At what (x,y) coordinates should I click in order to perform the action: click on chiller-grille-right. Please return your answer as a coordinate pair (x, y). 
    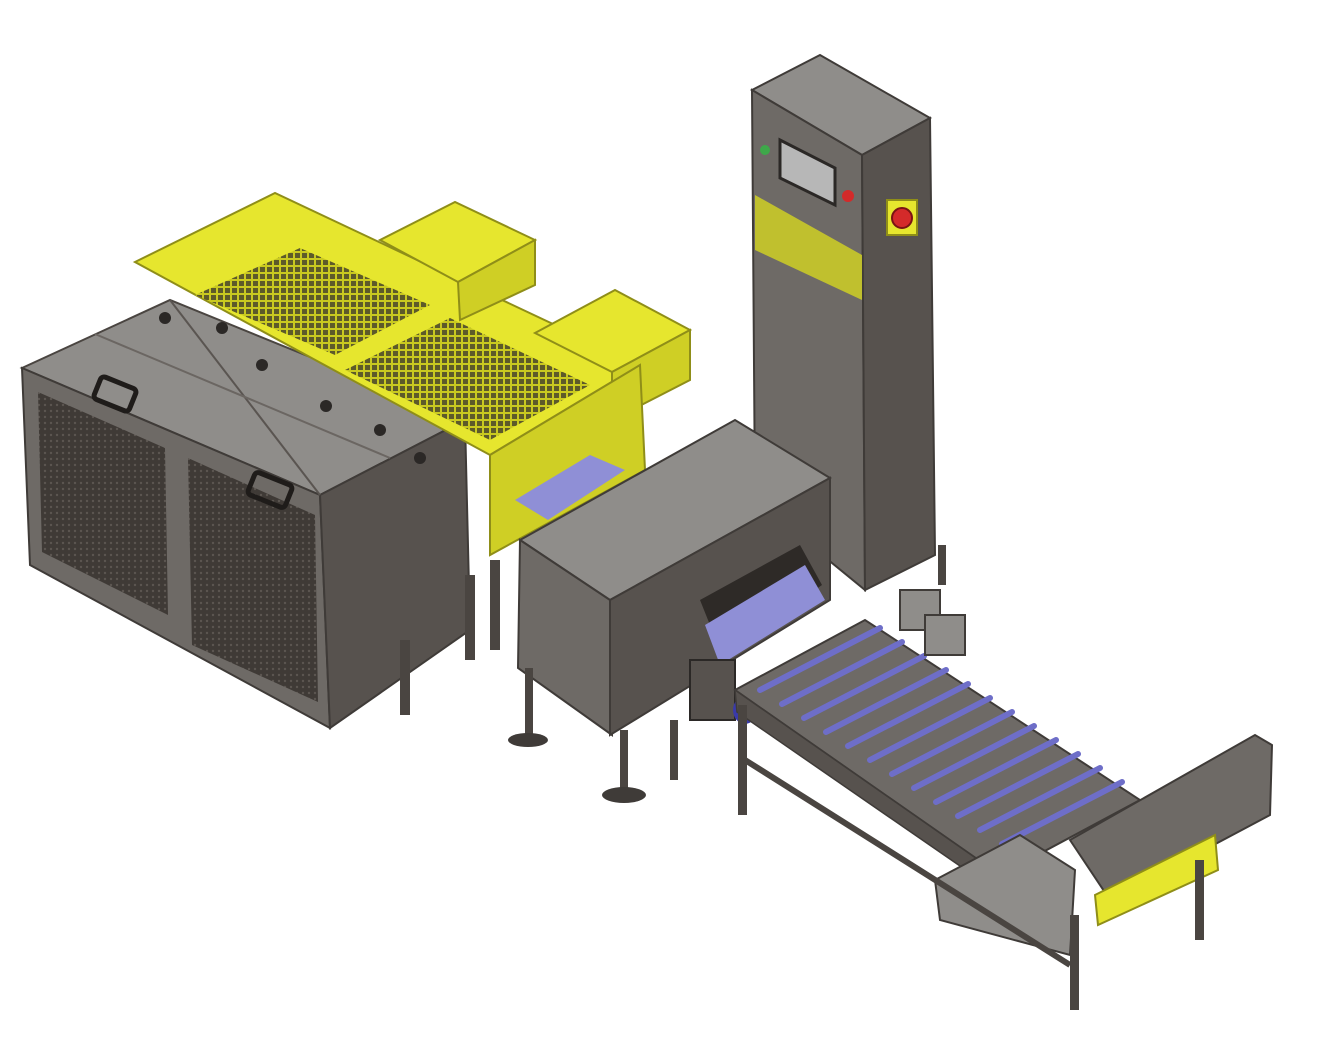
    Looking at the image, I should click on (253, 580).